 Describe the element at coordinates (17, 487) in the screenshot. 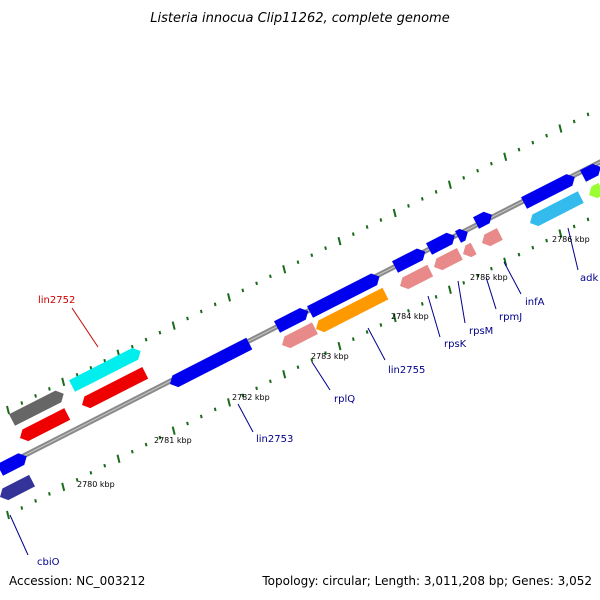

I see `gene-feature-navy` at that location.